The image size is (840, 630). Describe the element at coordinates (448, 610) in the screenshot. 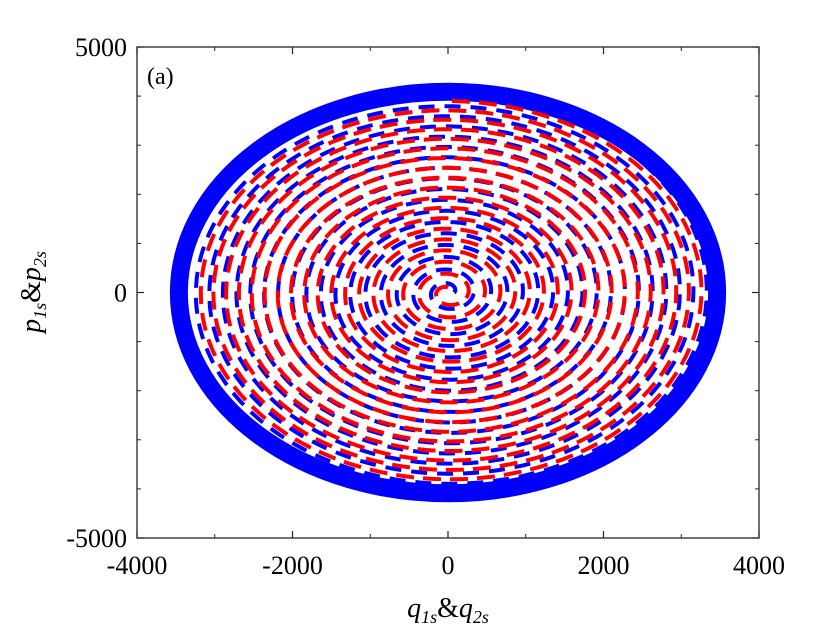

I see `x-axis-label: q1s&q2s` at that location.